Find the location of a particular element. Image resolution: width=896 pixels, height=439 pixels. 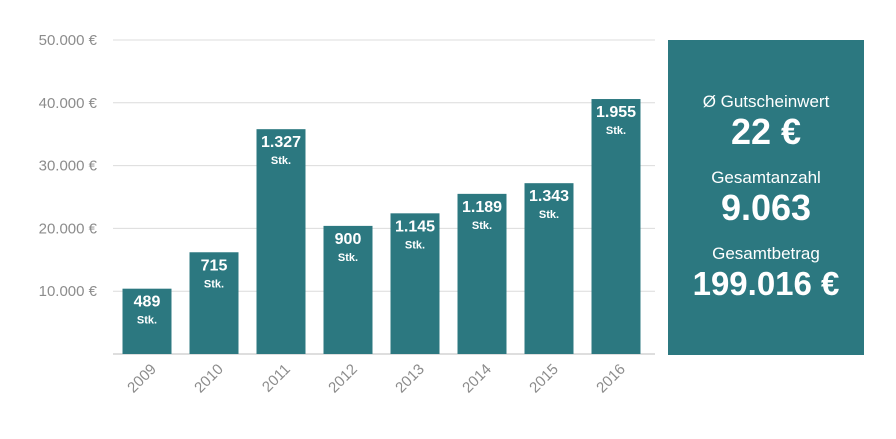

bar-value-label: 1.145 is located at coordinates (415, 226).